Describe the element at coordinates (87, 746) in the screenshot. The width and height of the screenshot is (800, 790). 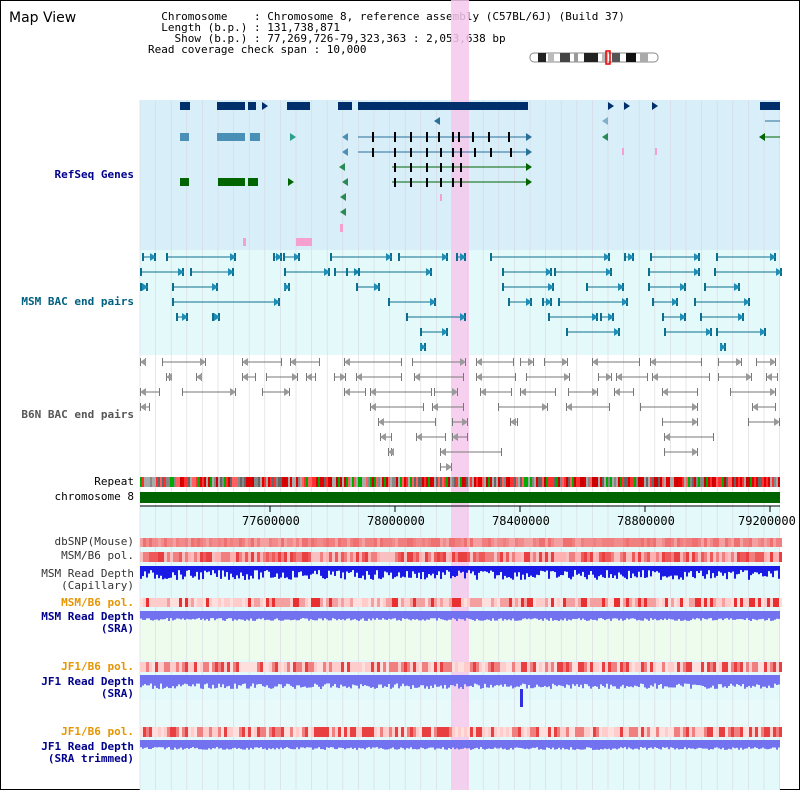
I see `track-label-jf1-depth-trimmed: JF1 Read Depth` at that location.